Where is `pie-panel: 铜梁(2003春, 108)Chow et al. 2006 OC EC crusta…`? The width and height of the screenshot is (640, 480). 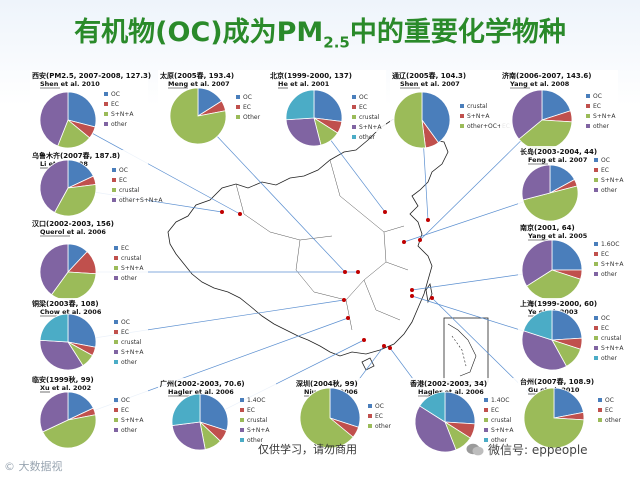
pie-panel: 铜梁(2003春, 108)Chow et al. 2006 OC EC crusta… is located at coordinates (89, 334).